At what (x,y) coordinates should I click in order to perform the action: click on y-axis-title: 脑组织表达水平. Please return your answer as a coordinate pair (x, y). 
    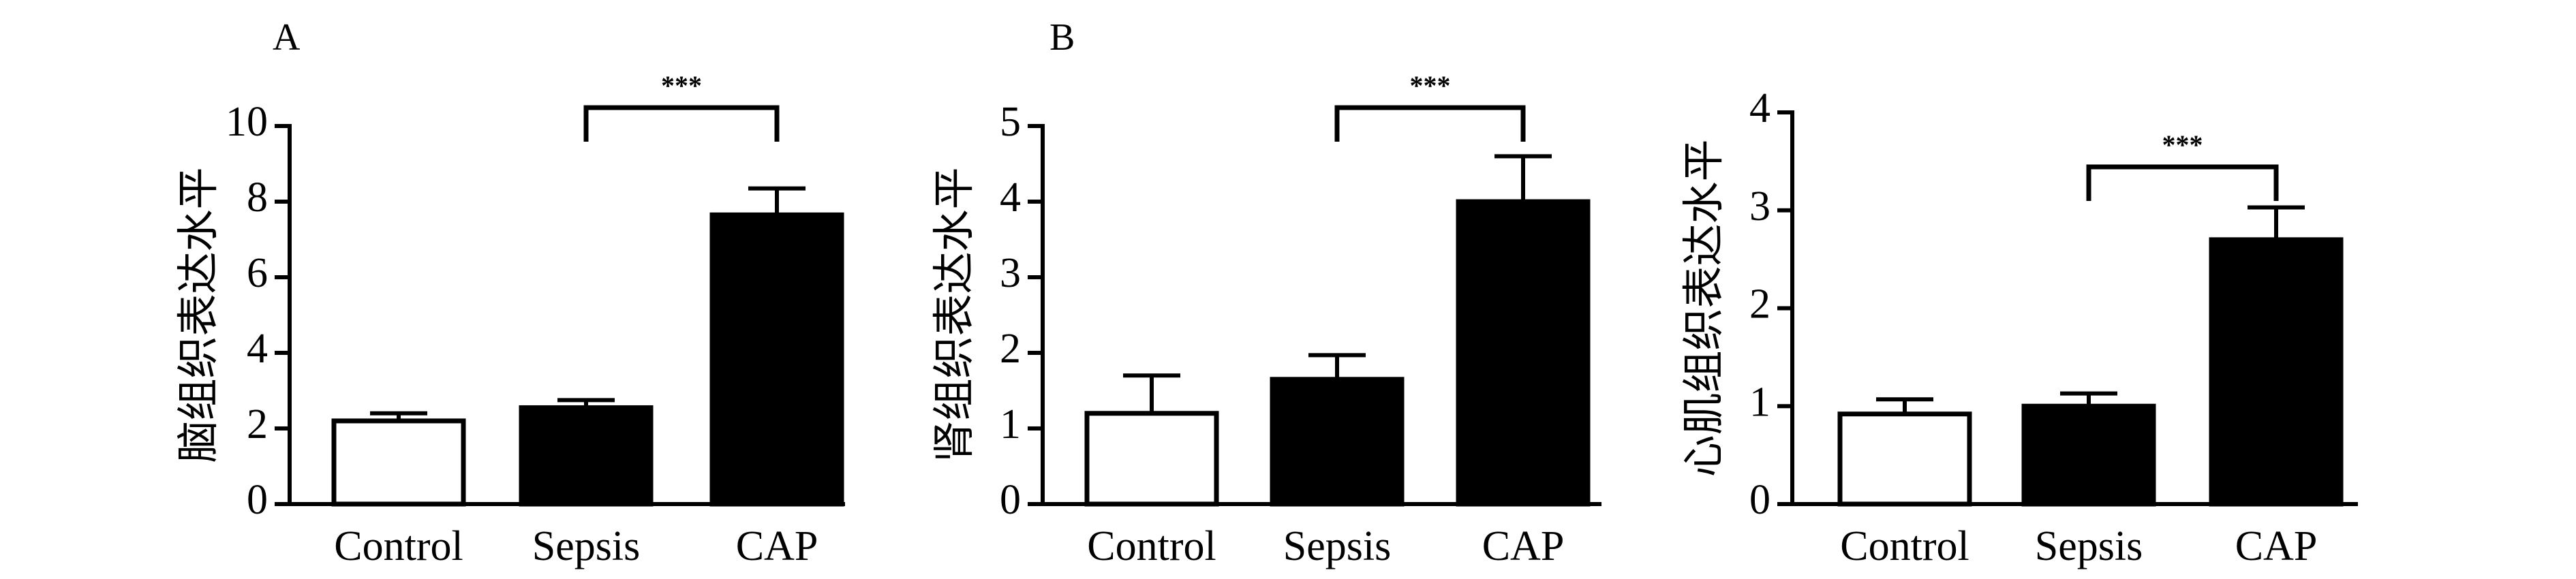
    Looking at the image, I should click on (199, 315).